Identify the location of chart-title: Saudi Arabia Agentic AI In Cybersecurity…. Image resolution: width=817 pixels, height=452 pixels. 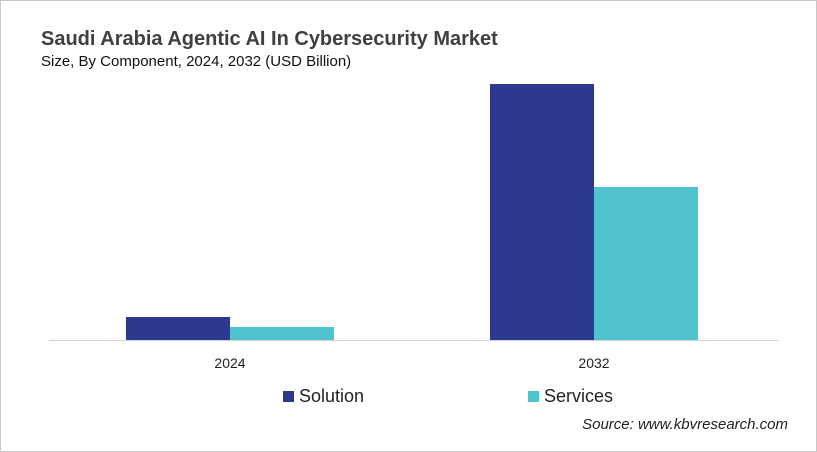
(269, 39).